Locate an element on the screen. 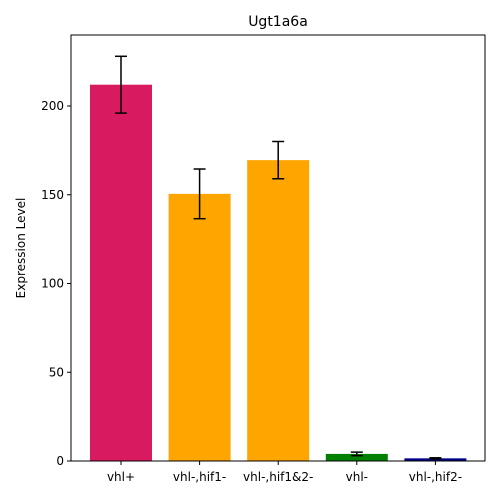 This screenshot has height=504, width=500. x-tick-label-2: vhl-,hif1&2- is located at coordinates (278, 477).